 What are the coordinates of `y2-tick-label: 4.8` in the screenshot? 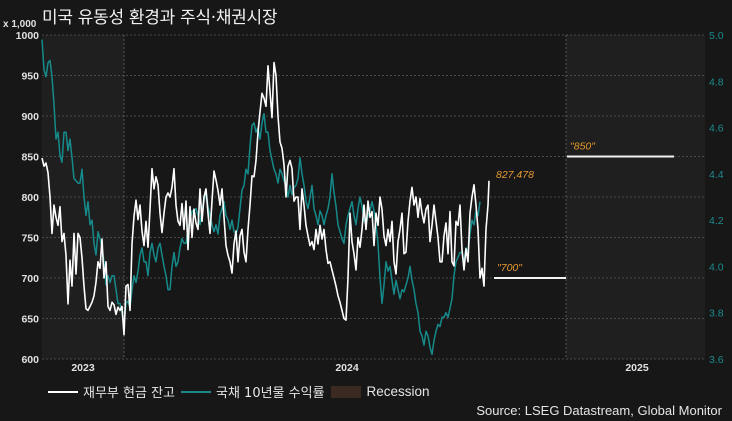 It's located at (716, 82).